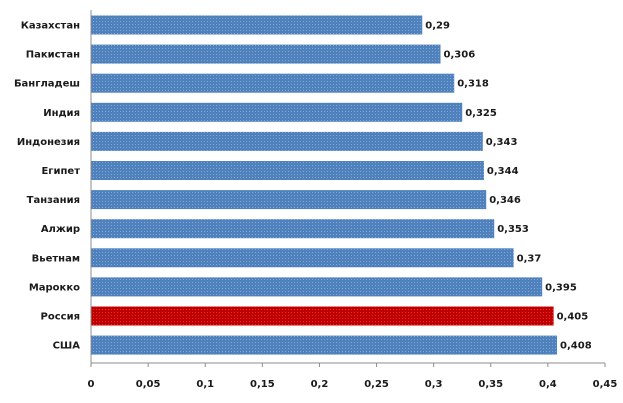 Image resolution: width=623 pixels, height=403 pixels. I want to click on category-label: Египет, so click(60, 171).